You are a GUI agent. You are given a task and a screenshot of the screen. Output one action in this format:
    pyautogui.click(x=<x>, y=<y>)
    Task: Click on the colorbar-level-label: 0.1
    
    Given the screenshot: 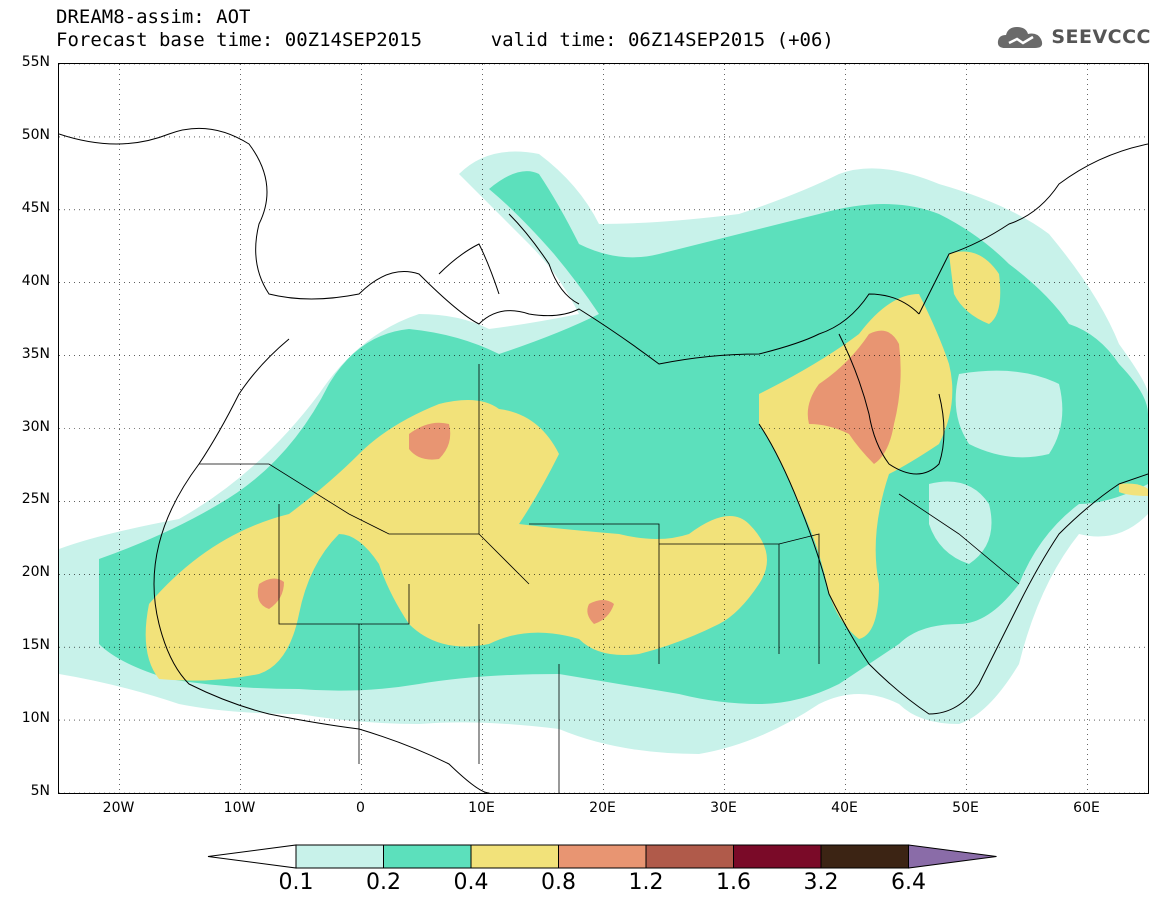 What is the action you would take?
    pyautogui.click(x=296, y=882)
    